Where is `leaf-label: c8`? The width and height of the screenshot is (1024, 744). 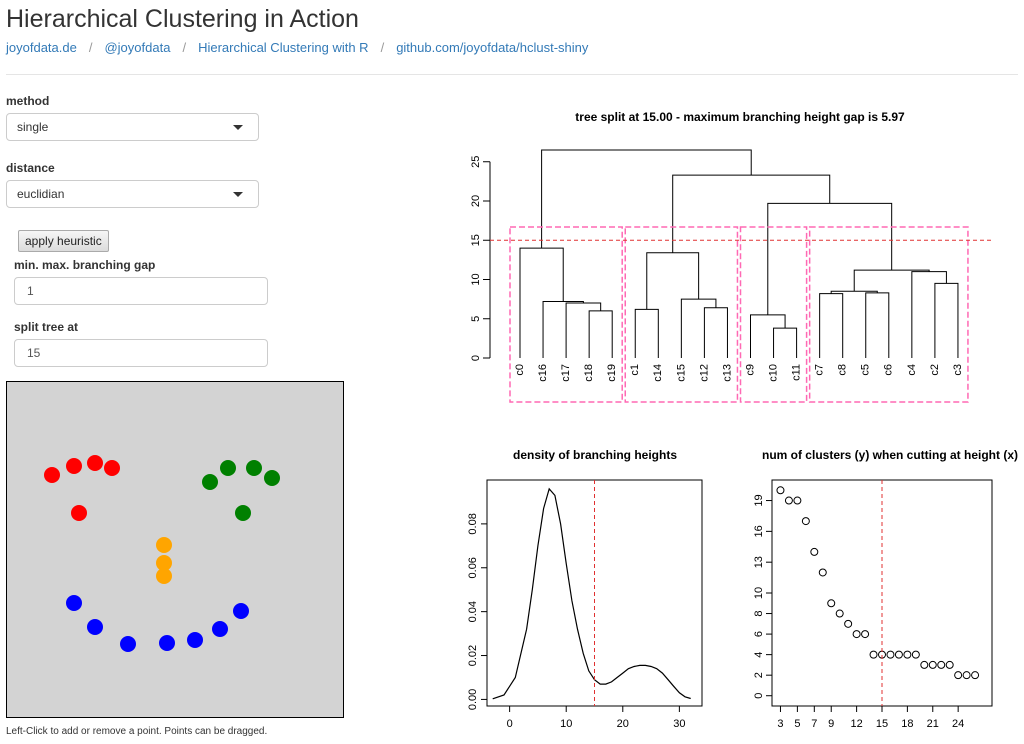 leaf-label: c8 is located at coordinates (843, 370).